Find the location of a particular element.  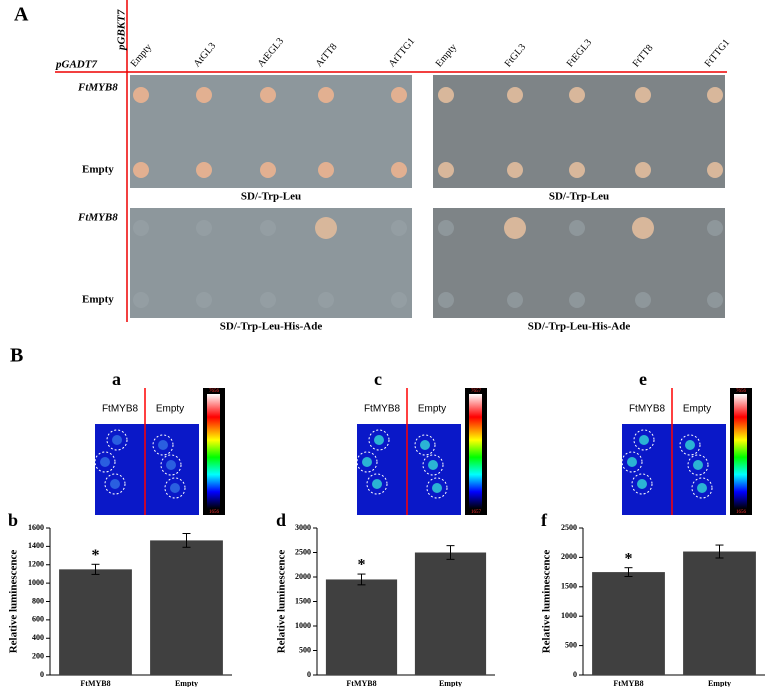

luminescence-image is located at coordinates (147, 461).